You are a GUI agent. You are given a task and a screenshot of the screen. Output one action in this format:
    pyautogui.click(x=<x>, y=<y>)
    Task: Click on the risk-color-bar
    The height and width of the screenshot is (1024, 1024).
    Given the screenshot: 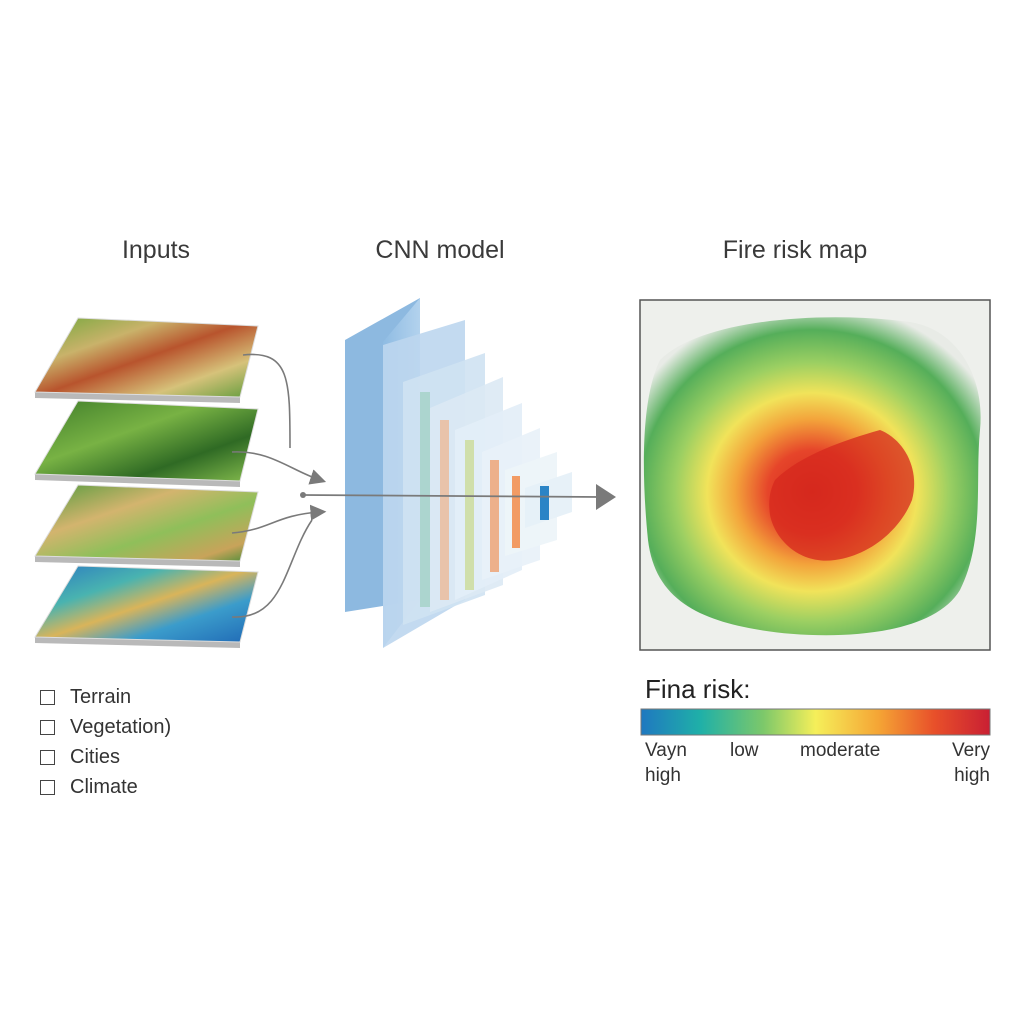 What is the action you would take?
    pyautogui.click(x=815, y=722)
    